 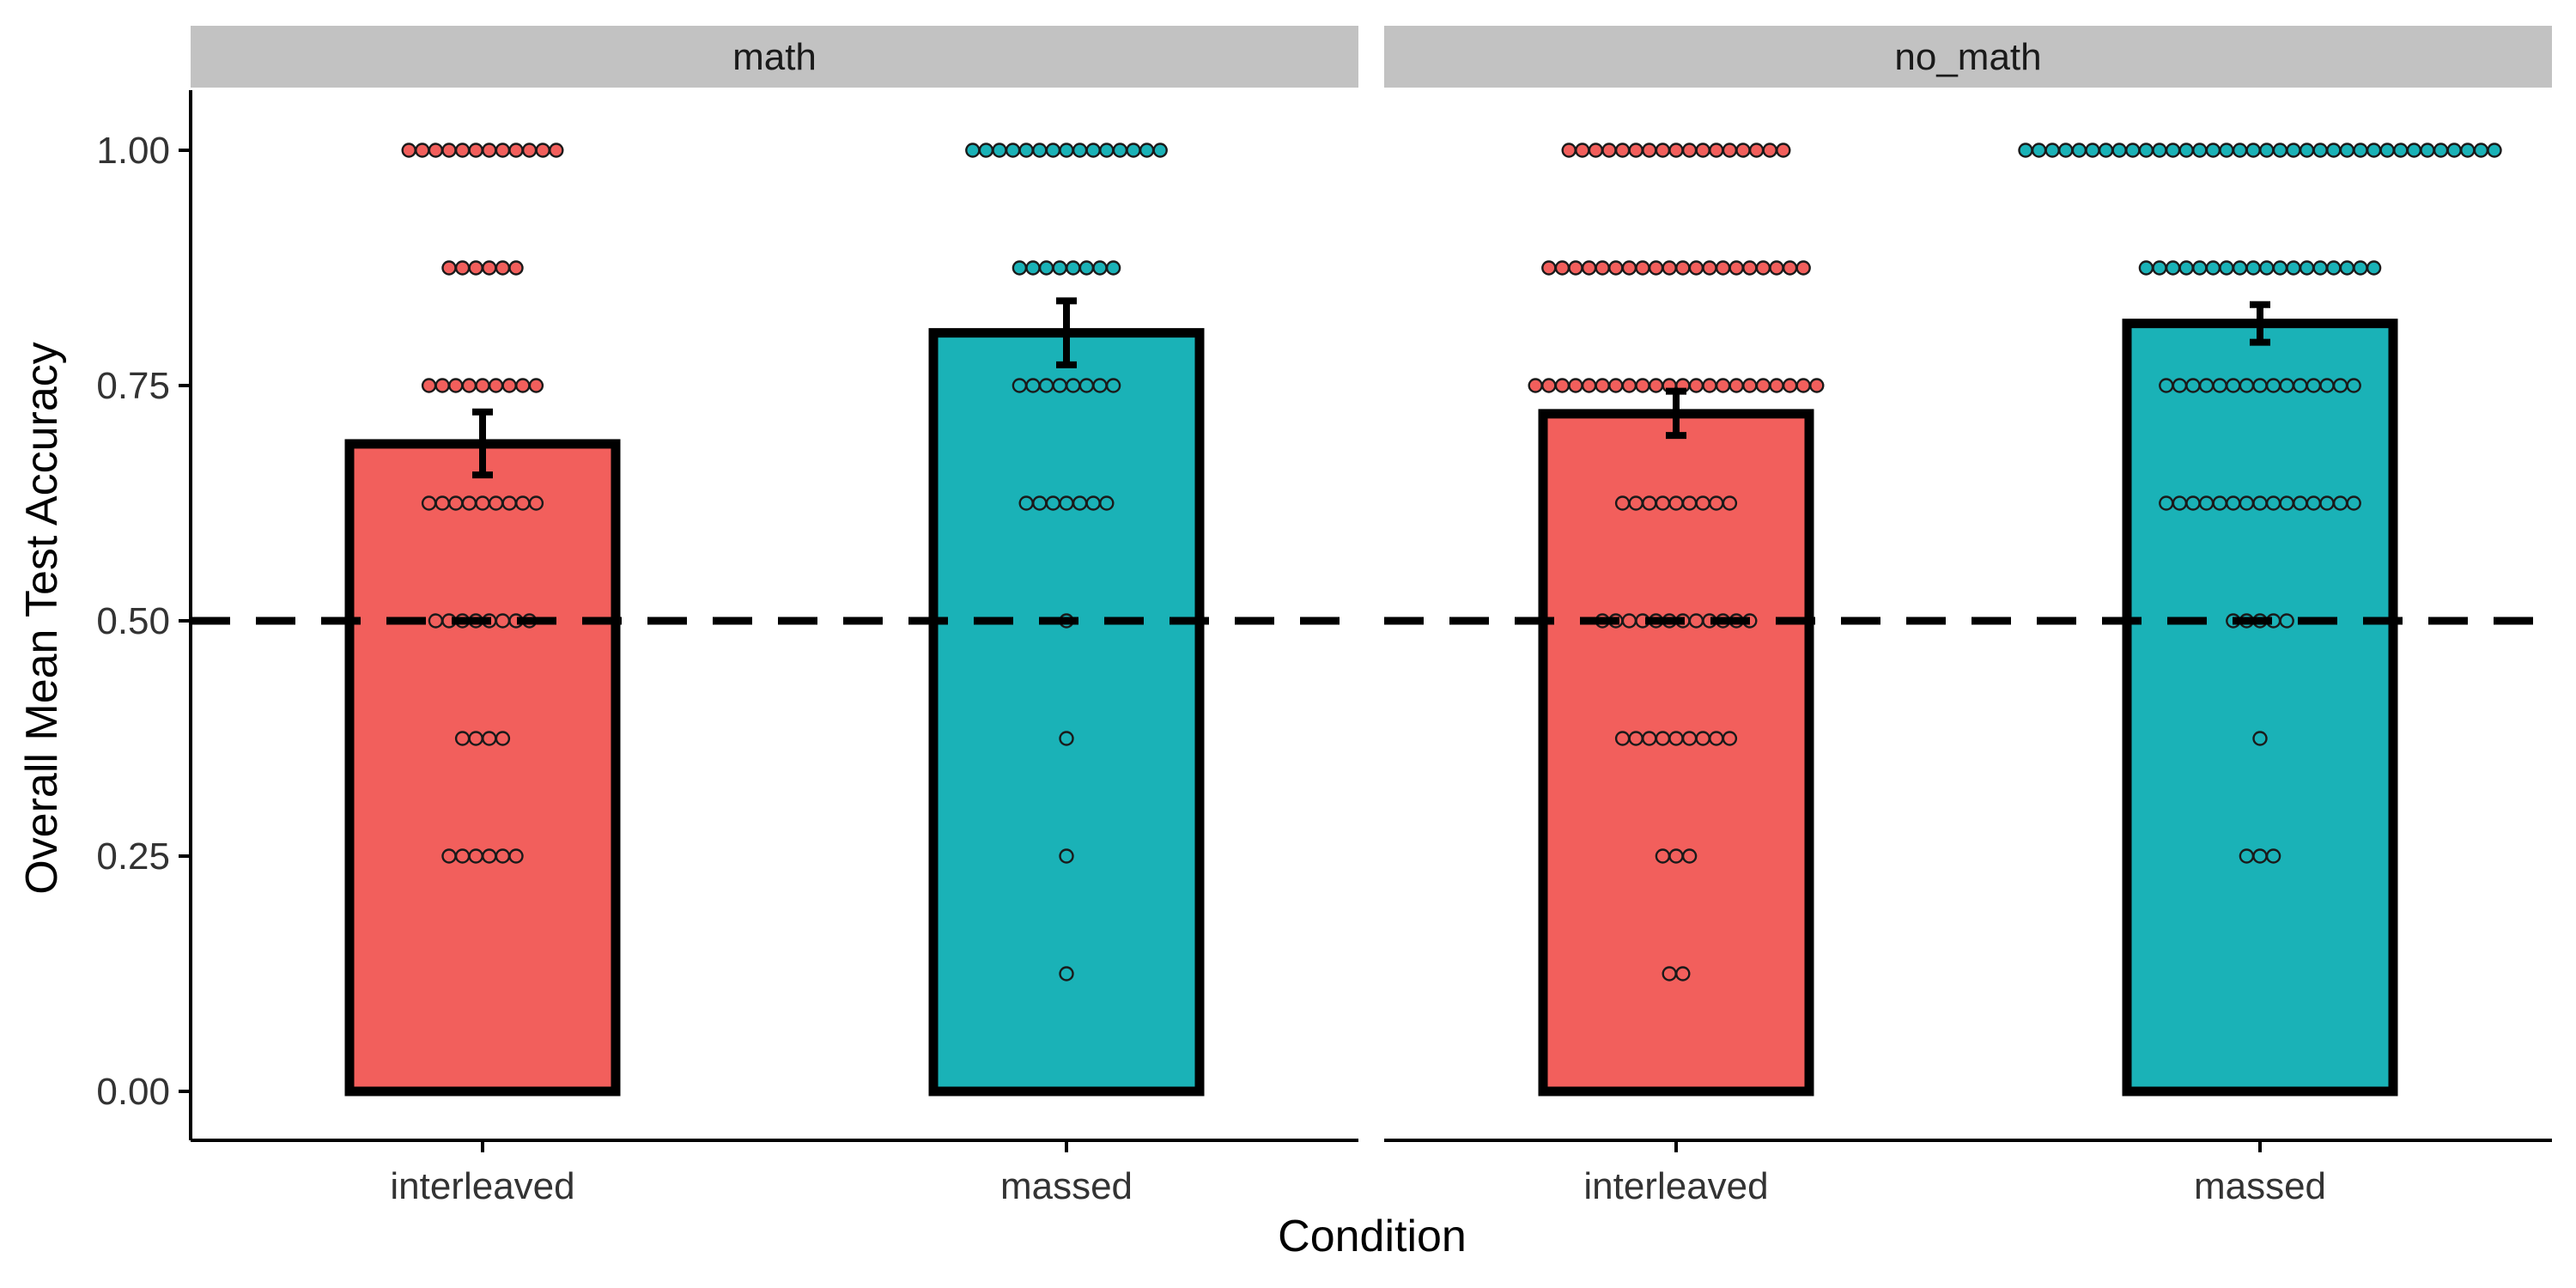 I want to click on y-axis-title: Overall Mean Test Accuracy, so click(x=42, y=618).